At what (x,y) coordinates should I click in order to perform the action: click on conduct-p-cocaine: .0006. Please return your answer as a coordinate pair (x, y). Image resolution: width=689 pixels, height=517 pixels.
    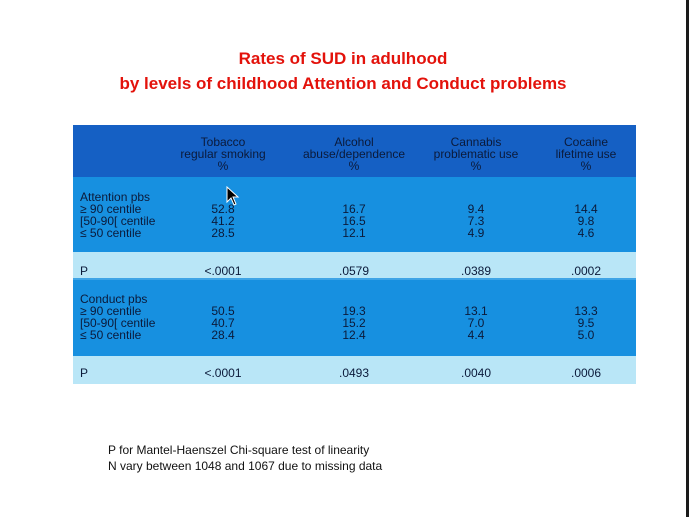
    Looking at the image, I should click on (586, 373).